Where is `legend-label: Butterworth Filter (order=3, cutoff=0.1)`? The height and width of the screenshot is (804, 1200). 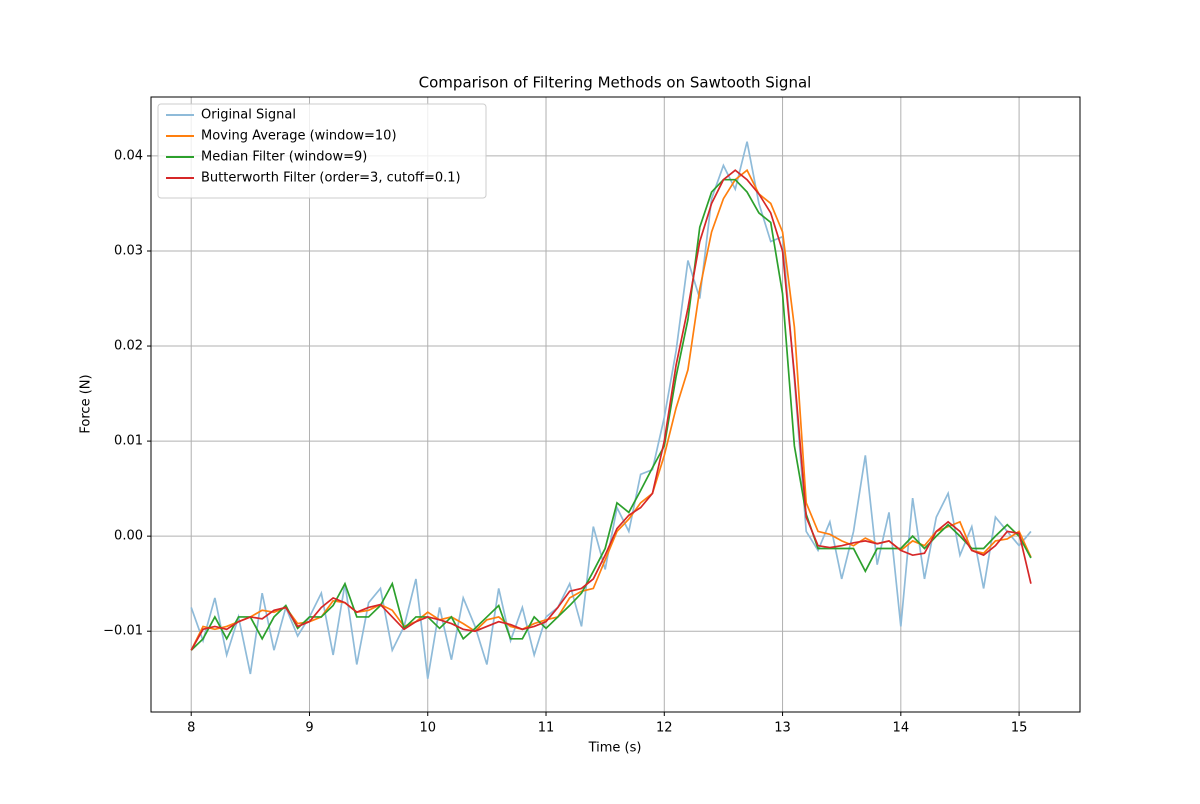
legend-label: Butterworth Filter (order=3, cutoff=0.1) is located at coordinates (331, 178).